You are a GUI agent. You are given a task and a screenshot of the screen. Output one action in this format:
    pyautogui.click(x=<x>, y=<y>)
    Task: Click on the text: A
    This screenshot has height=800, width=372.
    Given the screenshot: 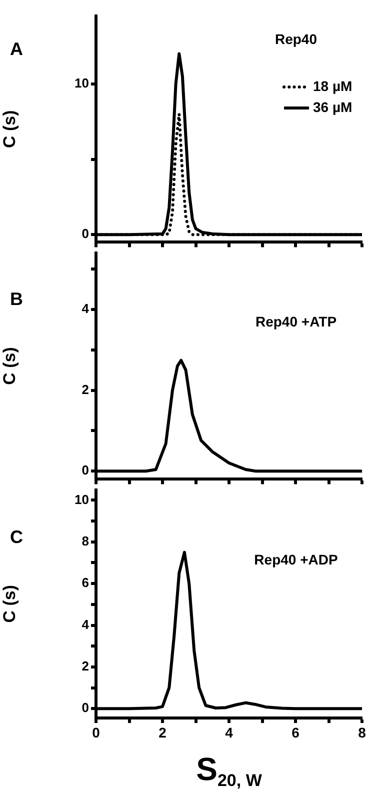 What is the action you would take?
    pyautogui.click(x=16, y=48)
    